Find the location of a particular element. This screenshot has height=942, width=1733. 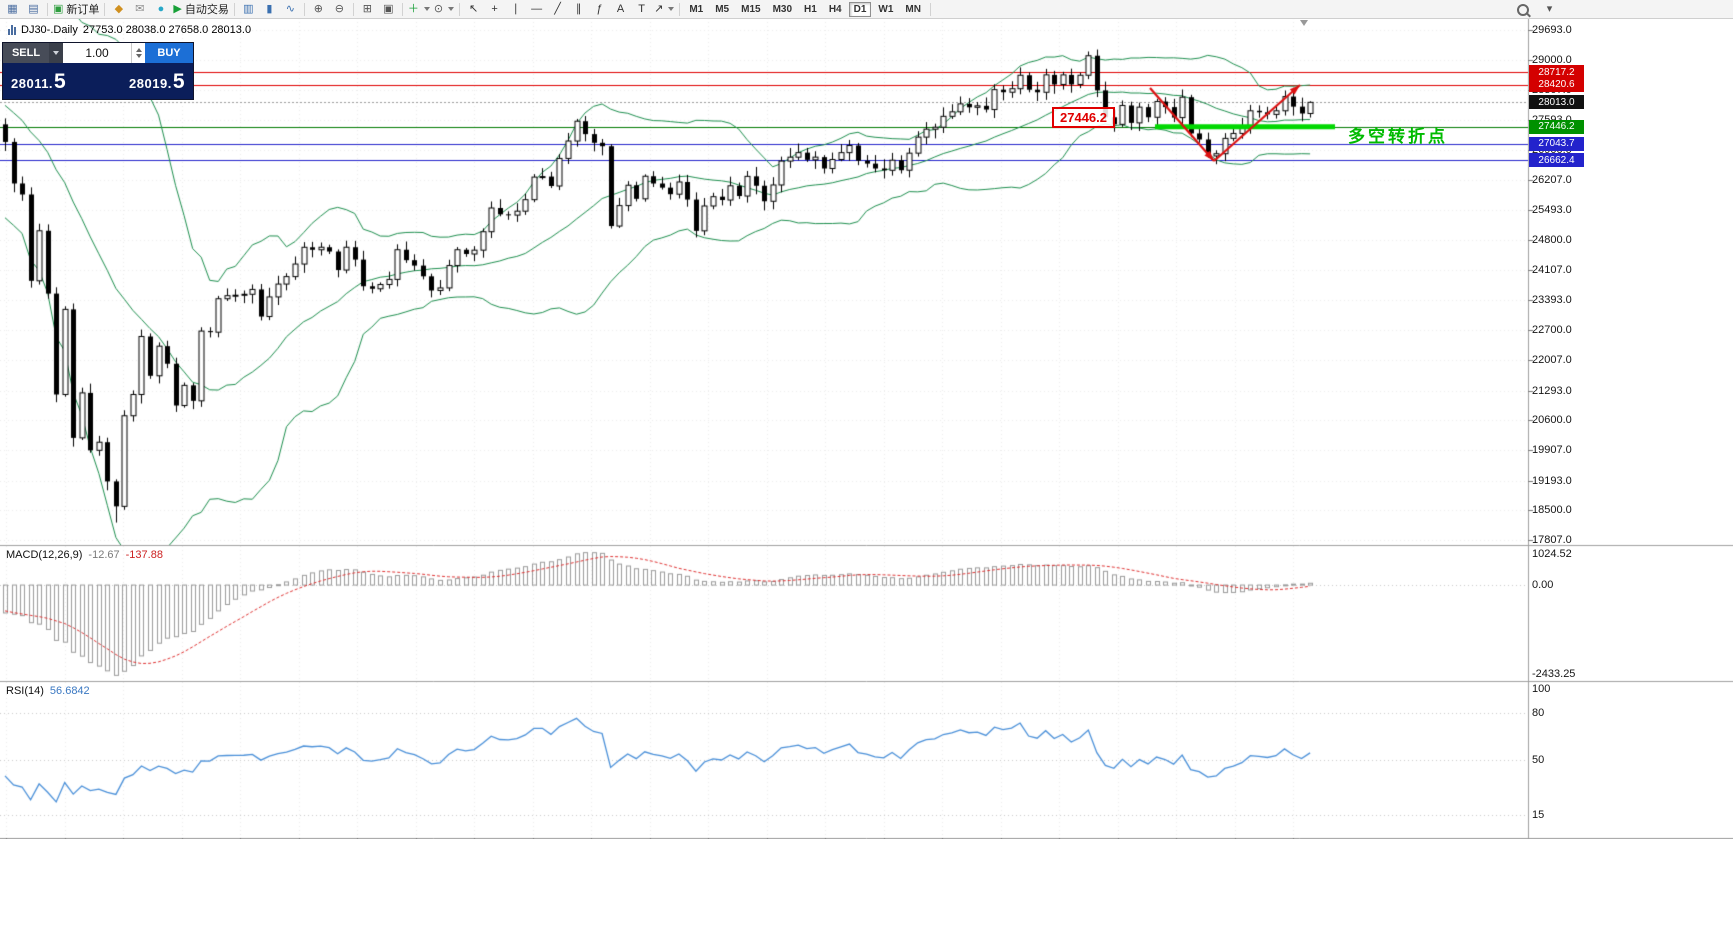

trendline-icon: ╱ is located at coordinates (557, 9).